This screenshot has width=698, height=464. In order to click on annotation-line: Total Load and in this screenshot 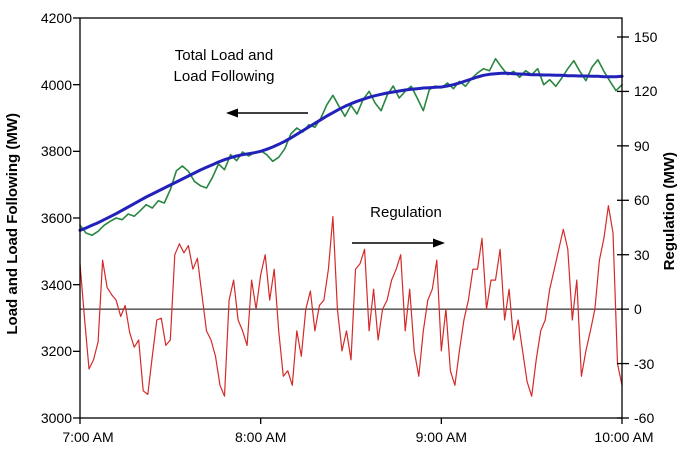, I will do `click(224, 55)`.